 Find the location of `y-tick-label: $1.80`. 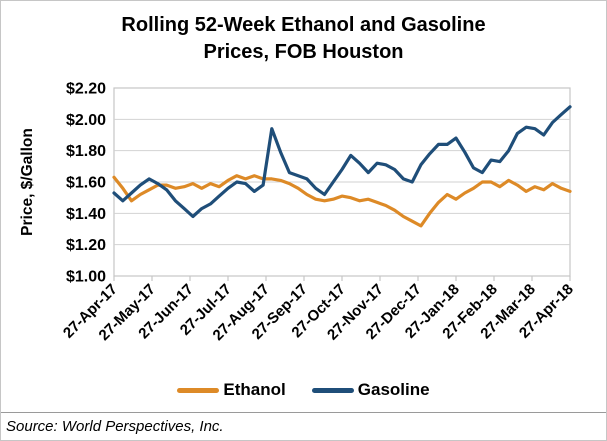

y-tick-label: $1.80 is located at coordinates (86, 151).